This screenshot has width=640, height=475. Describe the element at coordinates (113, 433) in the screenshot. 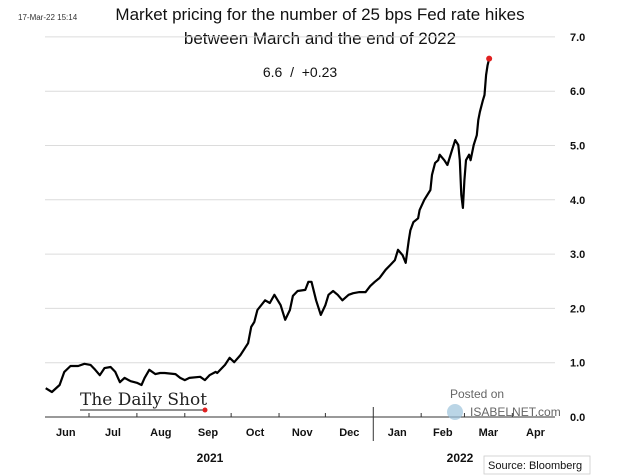

I see `x-tick-label: Jul` at that location.